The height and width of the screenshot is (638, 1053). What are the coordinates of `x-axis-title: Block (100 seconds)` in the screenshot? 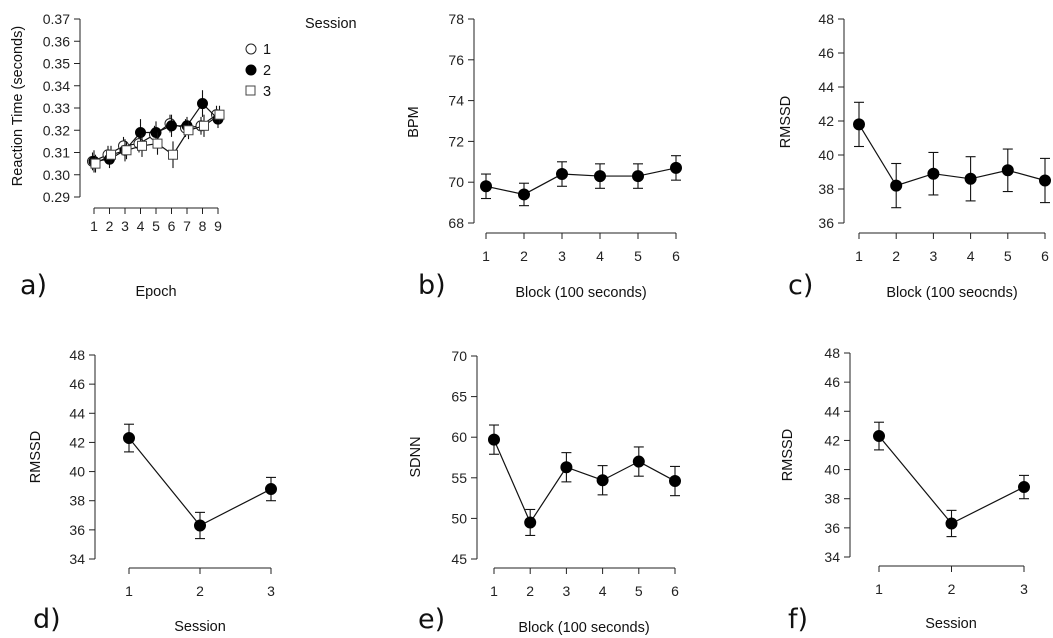 It's located at (583, 628).